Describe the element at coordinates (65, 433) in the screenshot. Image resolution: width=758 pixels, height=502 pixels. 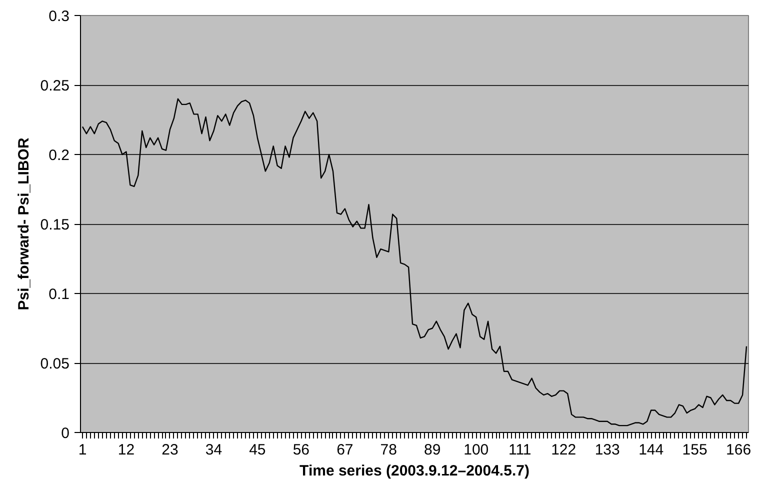
I see `y-tick-label: 0` at that location.